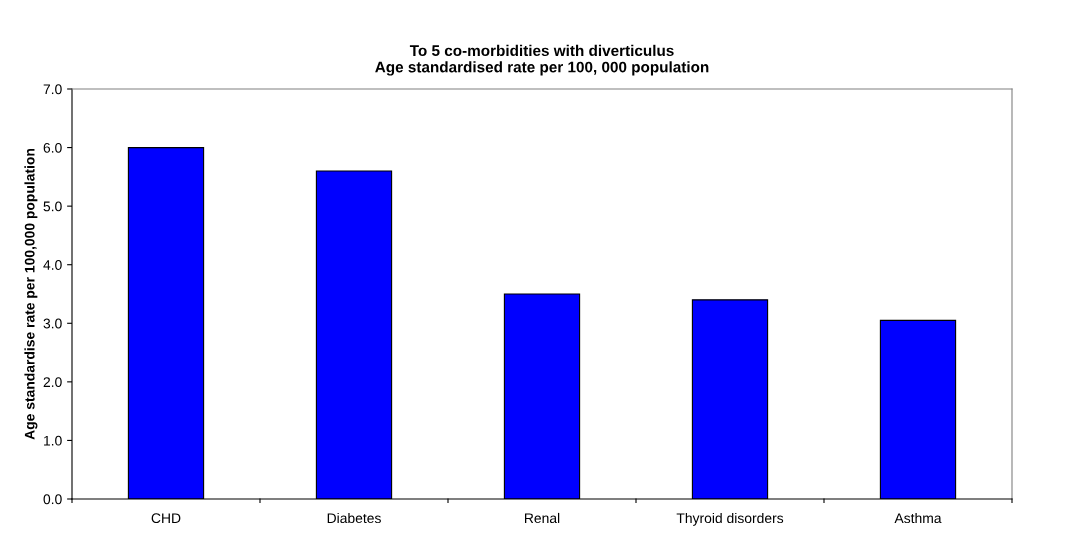  I want to click on y-tick-label: 7.0, so click(52, 89).